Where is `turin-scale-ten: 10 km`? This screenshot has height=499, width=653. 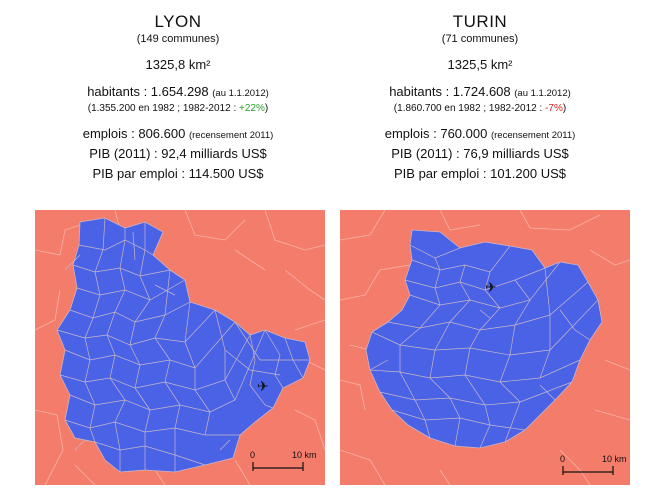 turin-scale-ten: 10 km is located at coordinates (614, 459).